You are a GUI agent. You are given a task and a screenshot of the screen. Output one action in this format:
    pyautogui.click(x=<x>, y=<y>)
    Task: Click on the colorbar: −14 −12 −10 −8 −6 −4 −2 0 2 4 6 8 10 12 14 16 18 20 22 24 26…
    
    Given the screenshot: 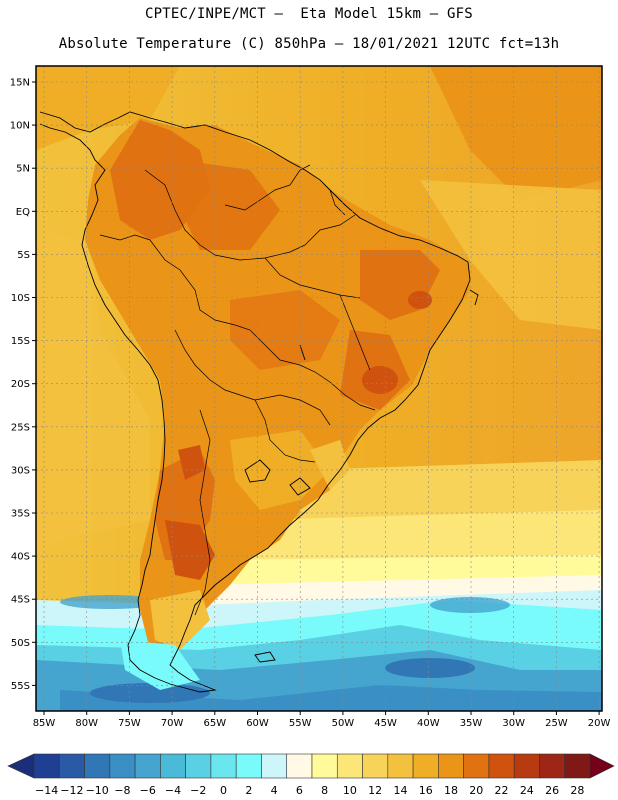 What is the action you would take?
    pyautogui.click(x=311, y=775)
    